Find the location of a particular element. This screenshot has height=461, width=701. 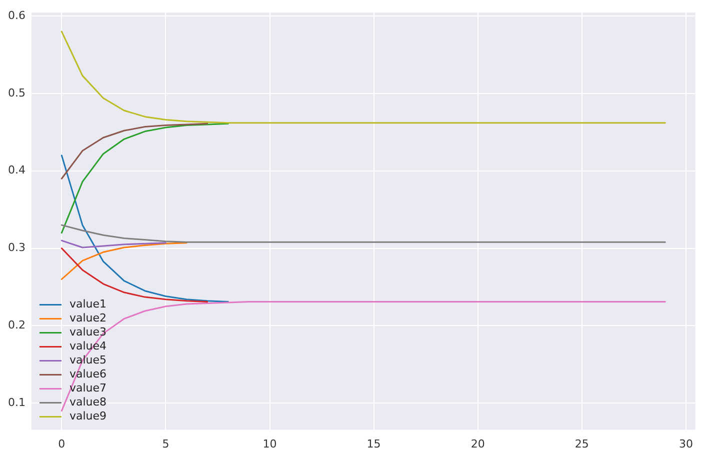

legend-label: value9 is located at coordinates (88, 416).